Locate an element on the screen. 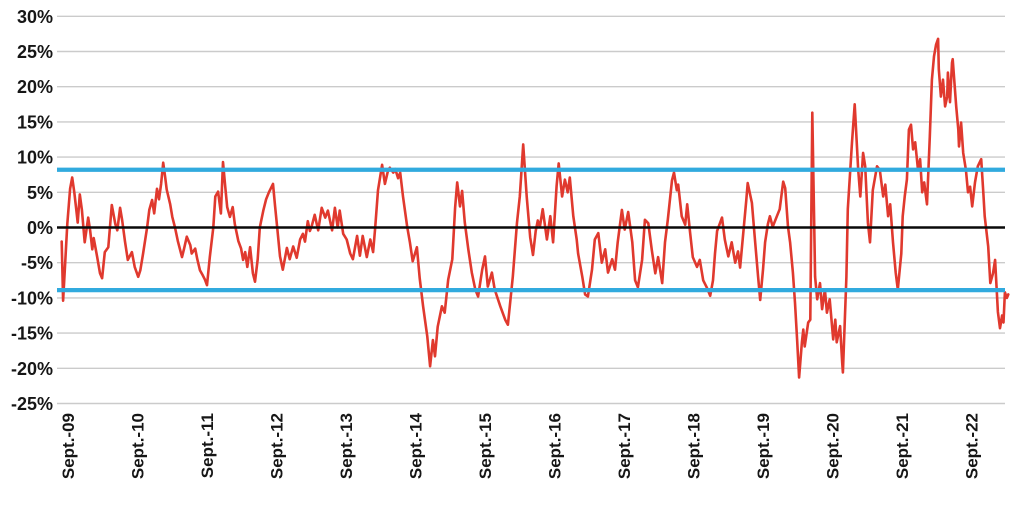 This screenshot has width=1018, height=518. x-tick-label: Sept.-16 is located at coordinates (555, 446).